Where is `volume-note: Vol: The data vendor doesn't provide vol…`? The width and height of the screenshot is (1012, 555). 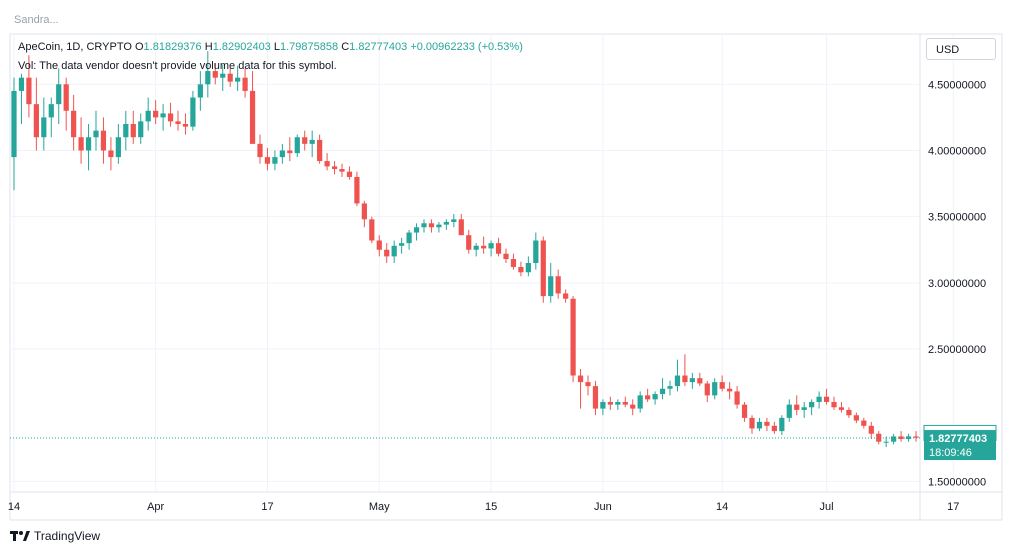 volume-note: Vol: The data vendor doesn't provide vol… is located at coordinates (177, 66).